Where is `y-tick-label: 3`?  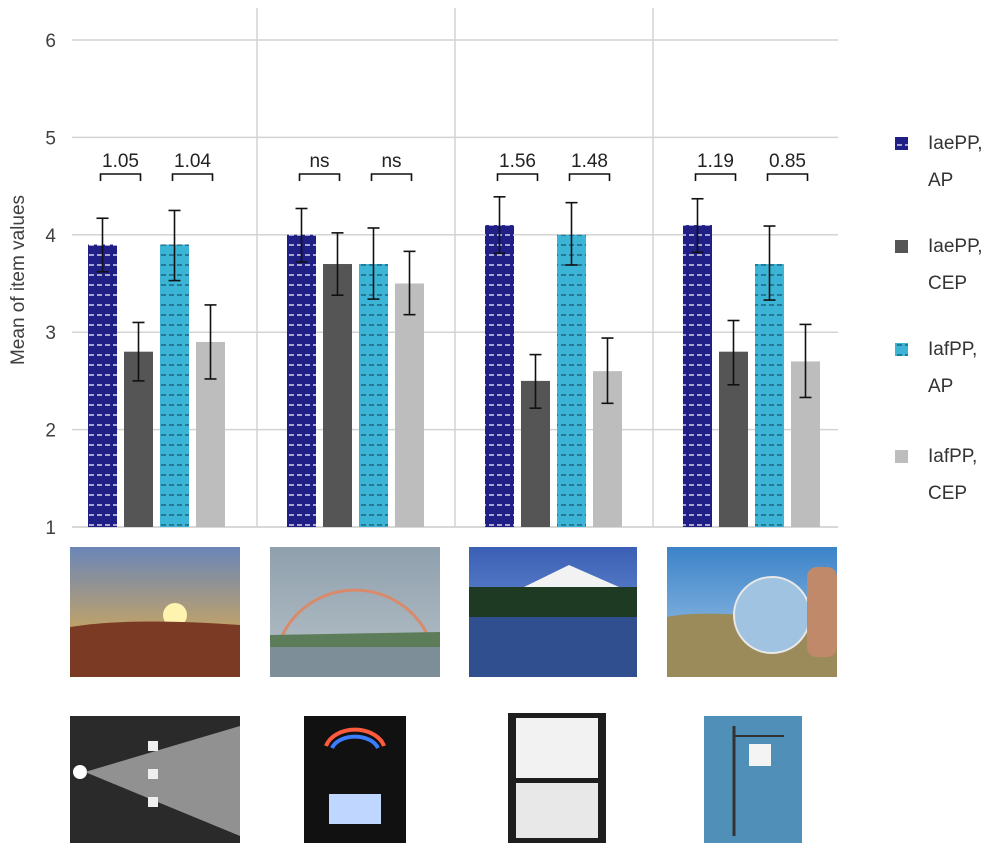 y-tick-label: 3 is located at coordinates (50, 333).